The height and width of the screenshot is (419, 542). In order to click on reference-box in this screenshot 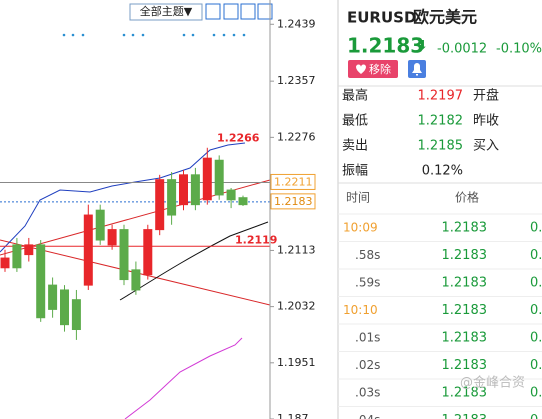, I will do `click(293, 181)`.